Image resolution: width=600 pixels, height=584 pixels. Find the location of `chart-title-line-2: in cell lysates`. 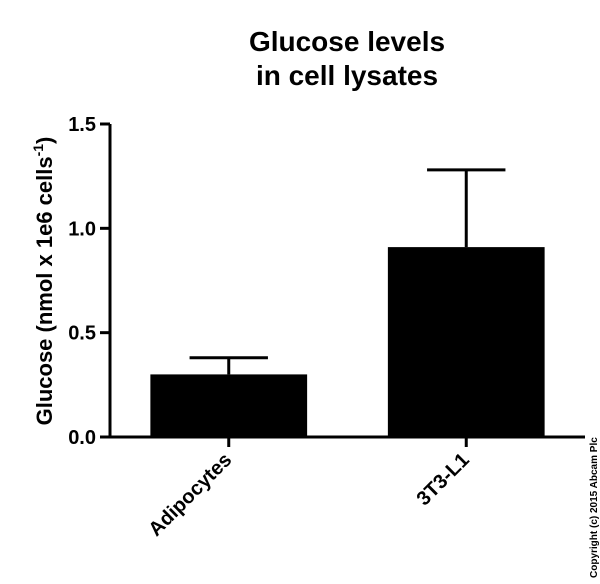

chart-title-line-2: in cell lysates is located at coordinates (347, 75).